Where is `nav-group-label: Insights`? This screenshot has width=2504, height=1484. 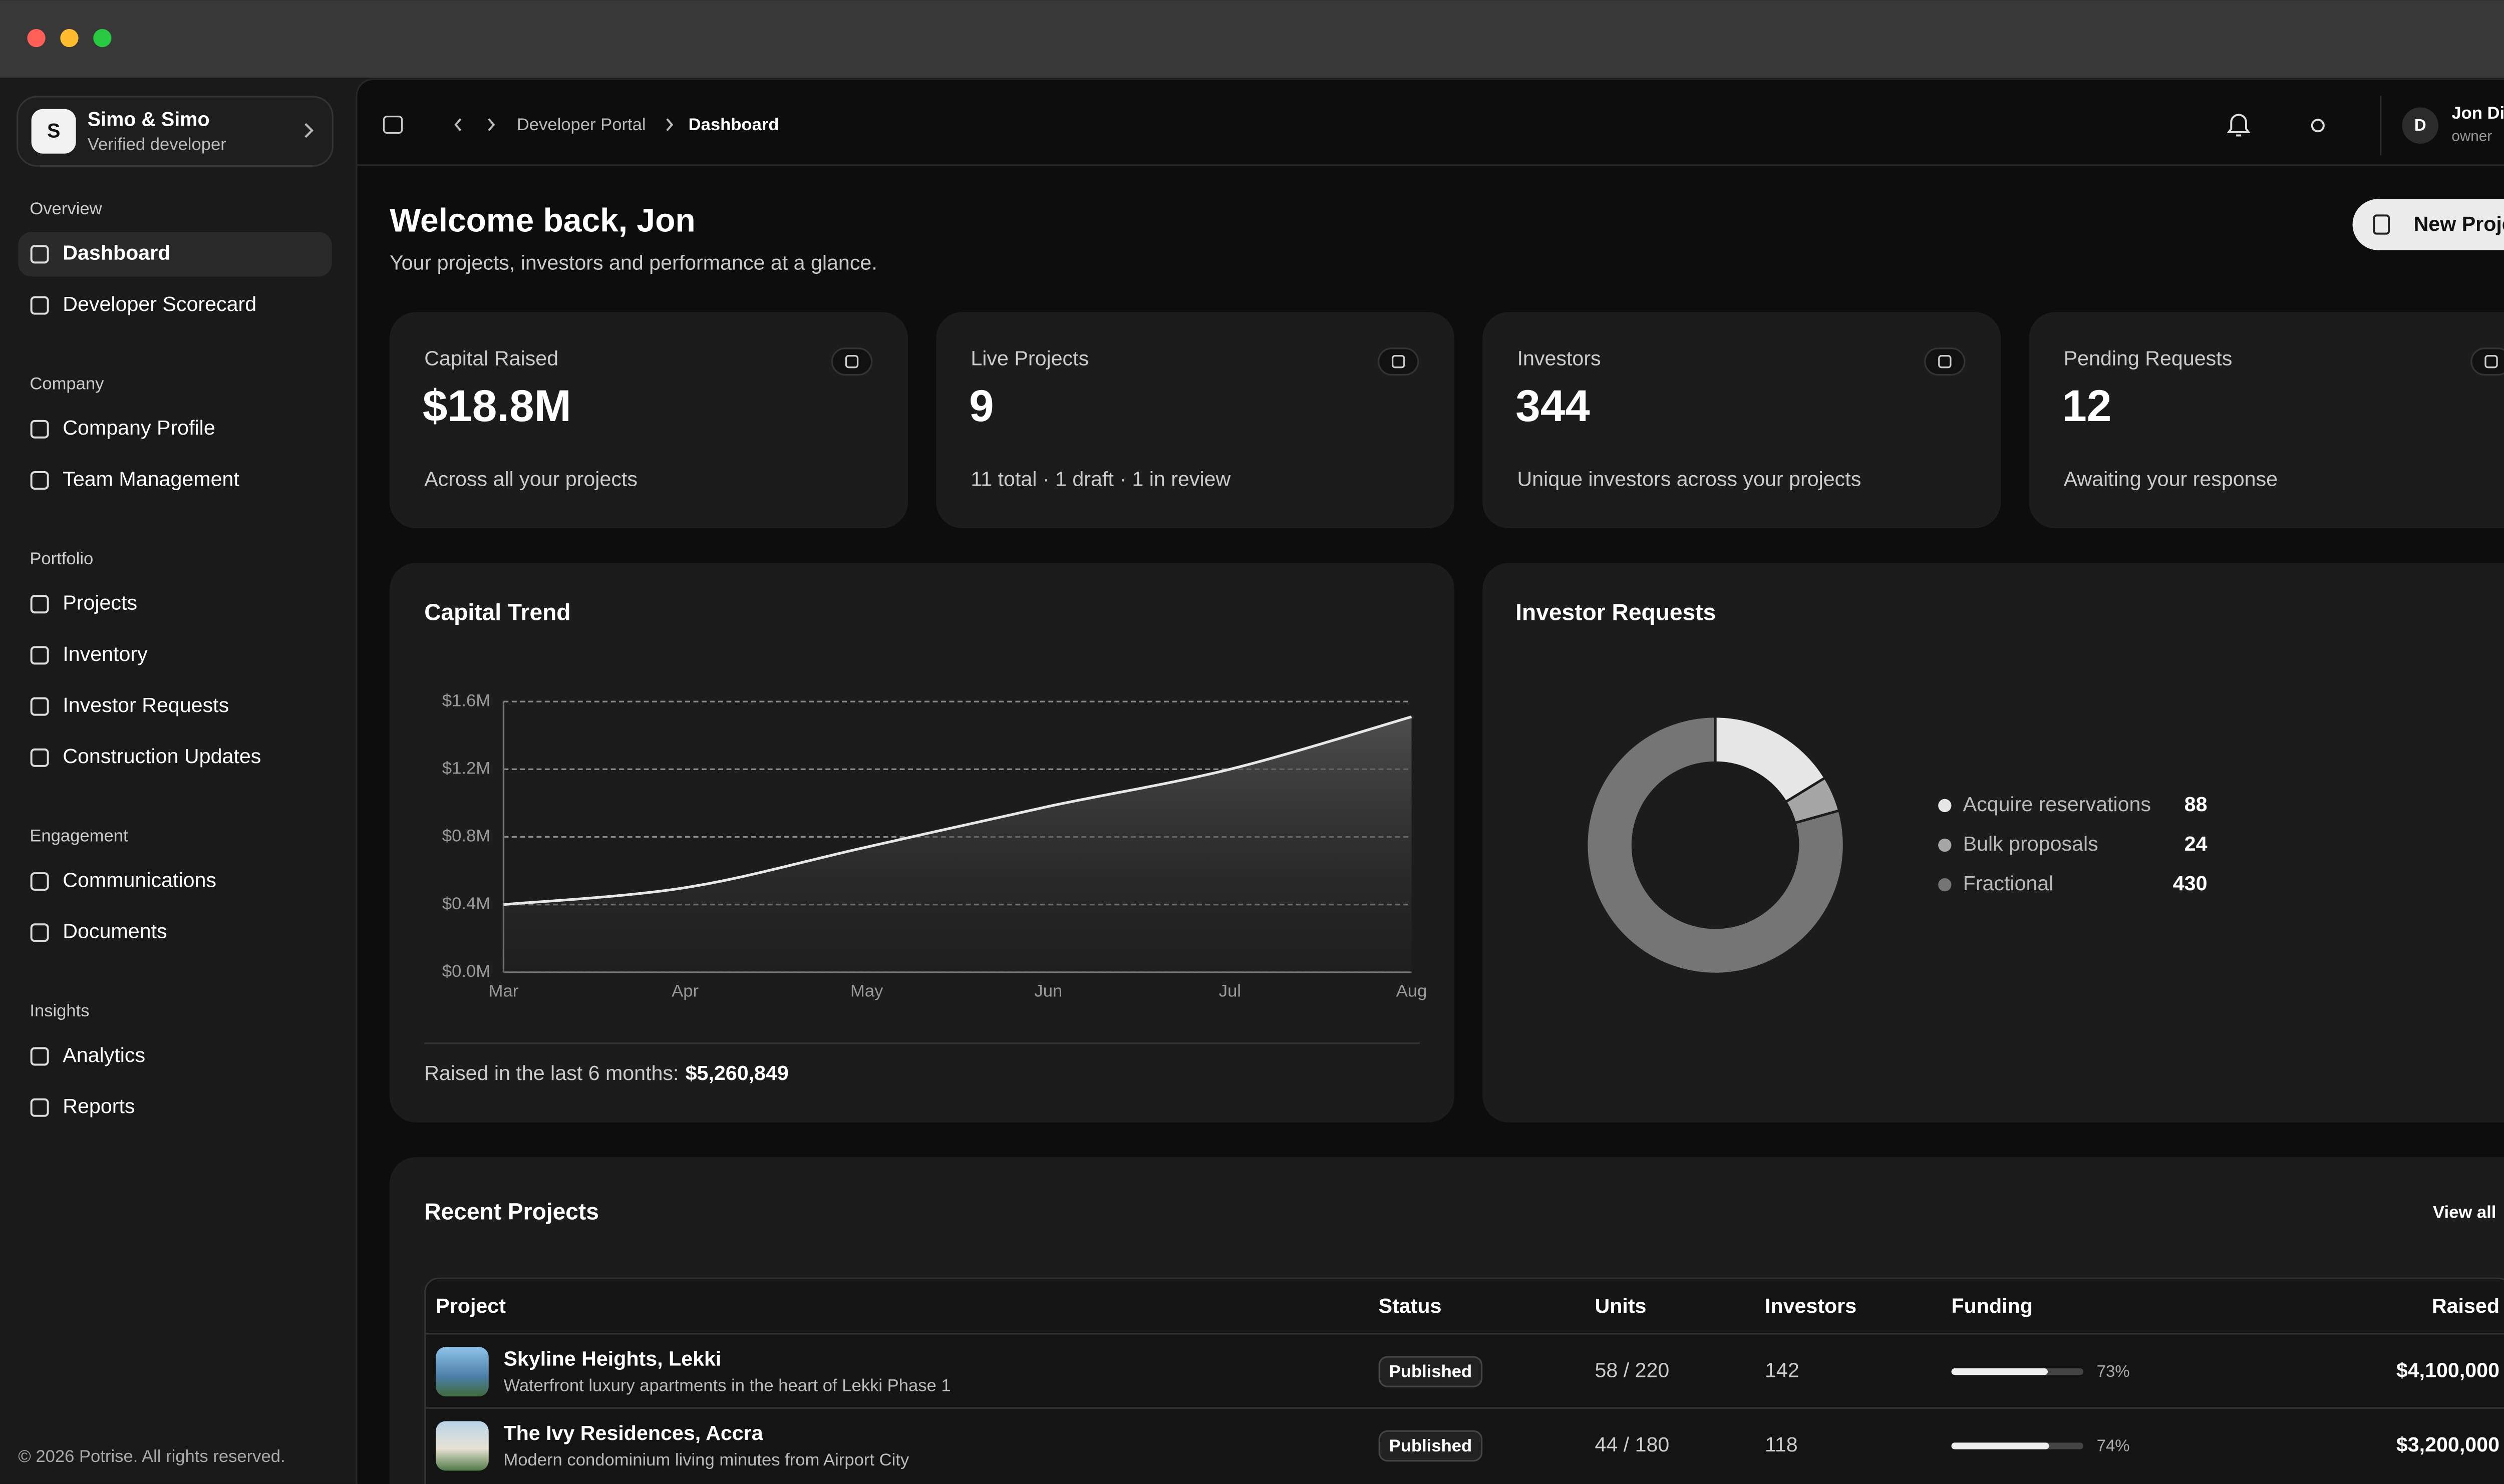
nav-group-label: Insights is located at coordinates (60, 1010).